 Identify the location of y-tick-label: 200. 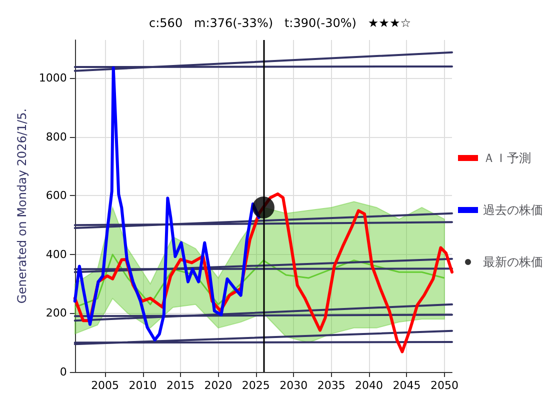
(56, 313).